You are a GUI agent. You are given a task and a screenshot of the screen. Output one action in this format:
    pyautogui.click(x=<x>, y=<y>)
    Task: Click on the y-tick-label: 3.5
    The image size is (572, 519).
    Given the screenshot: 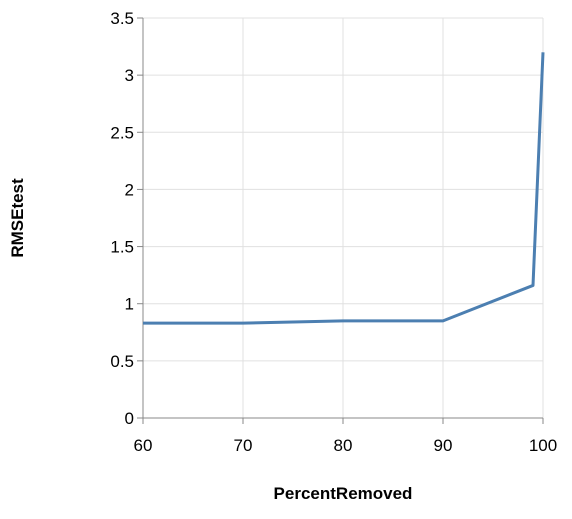 What is the action you would take?
    pyautogui.click(x=122, y=18)
    